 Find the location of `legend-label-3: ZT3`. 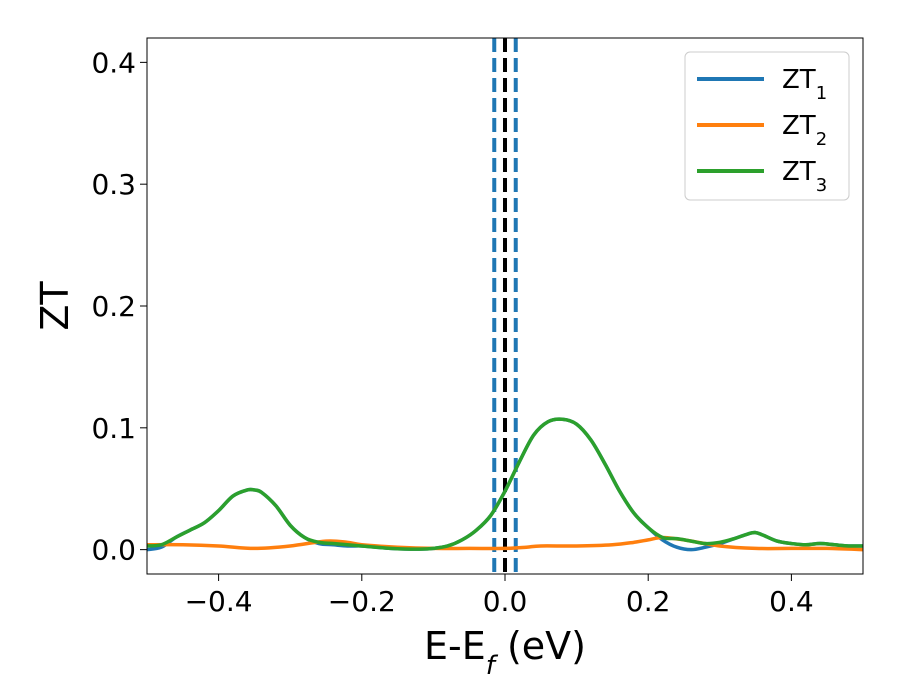

legend-label-3: ZT3 is located at coordinates (804, 176).